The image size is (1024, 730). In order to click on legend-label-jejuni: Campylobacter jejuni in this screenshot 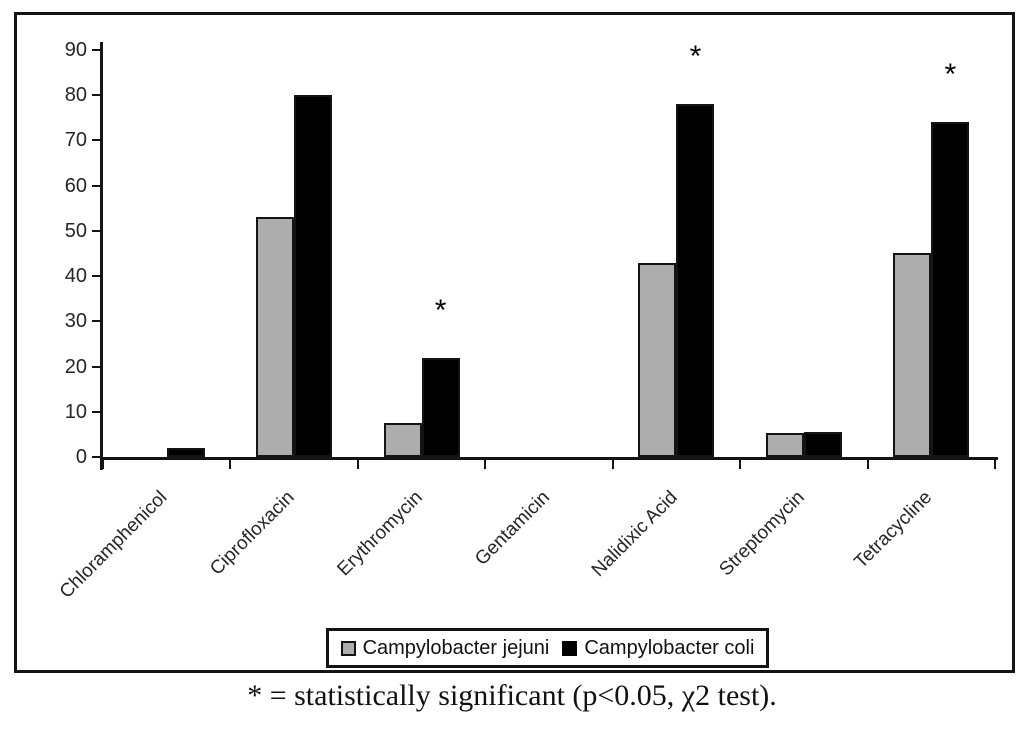, I will do `click(456, 647)`.